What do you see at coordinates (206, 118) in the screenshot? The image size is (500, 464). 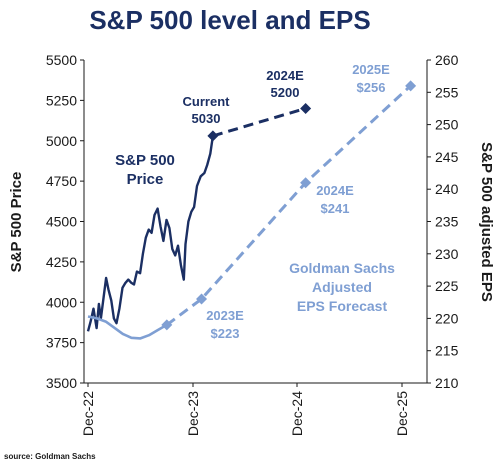 I see `annotation-line: 5030` at bounding box center [206, 118].